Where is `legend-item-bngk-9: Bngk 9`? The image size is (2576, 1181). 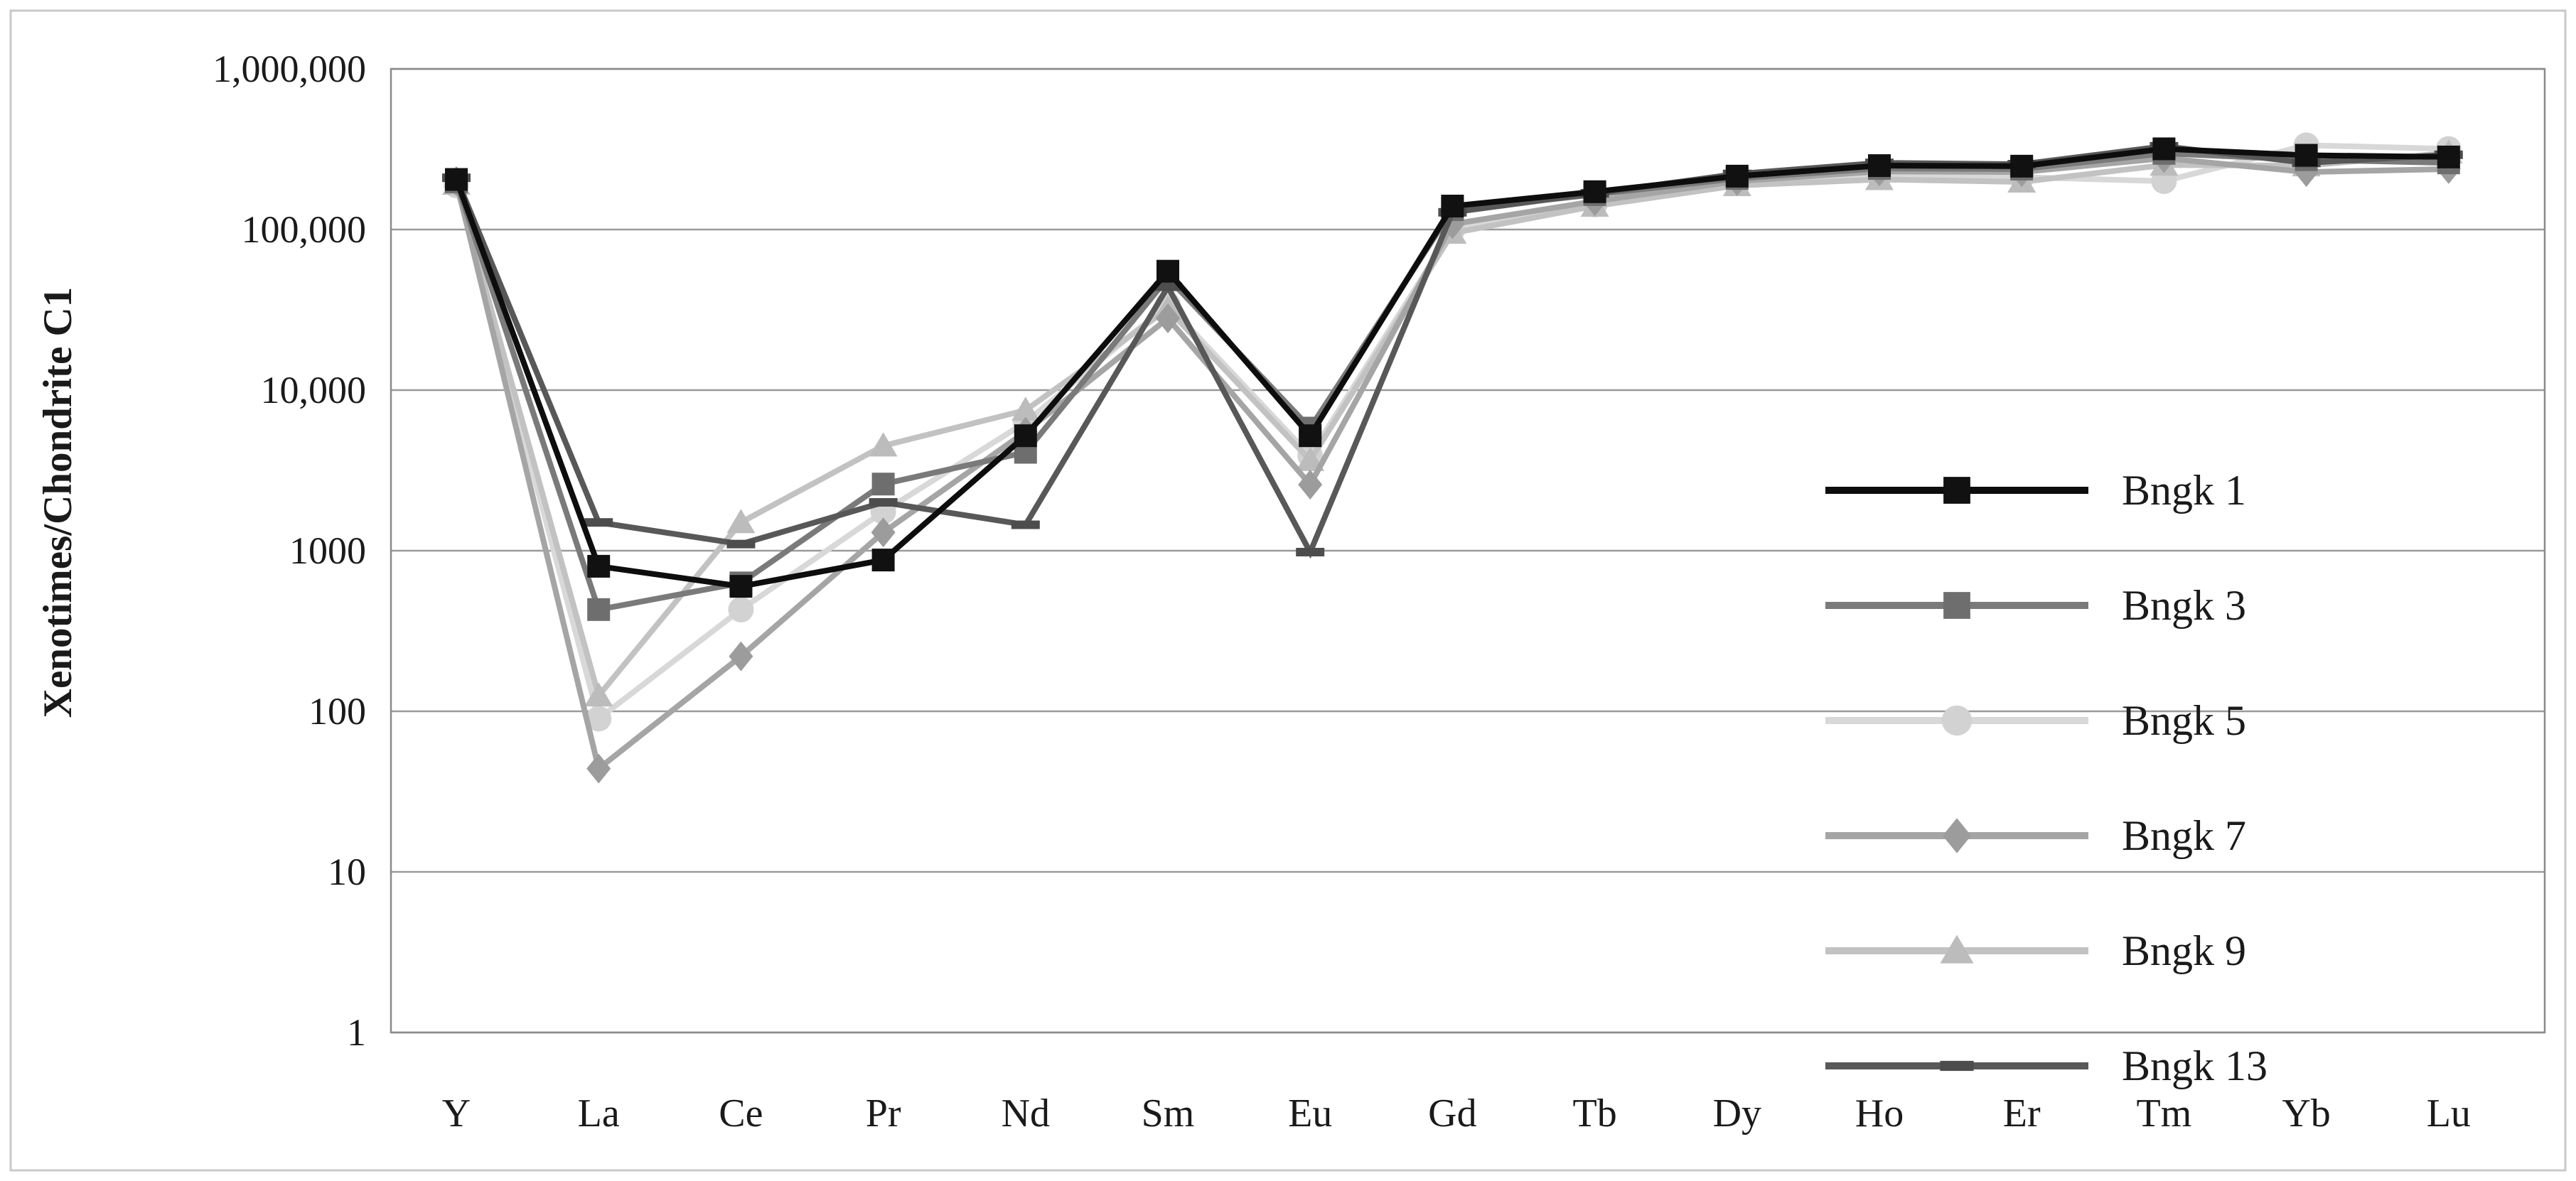 legend-item-bngk-9: Bngk 9 is located at coordinates (2035, 950).